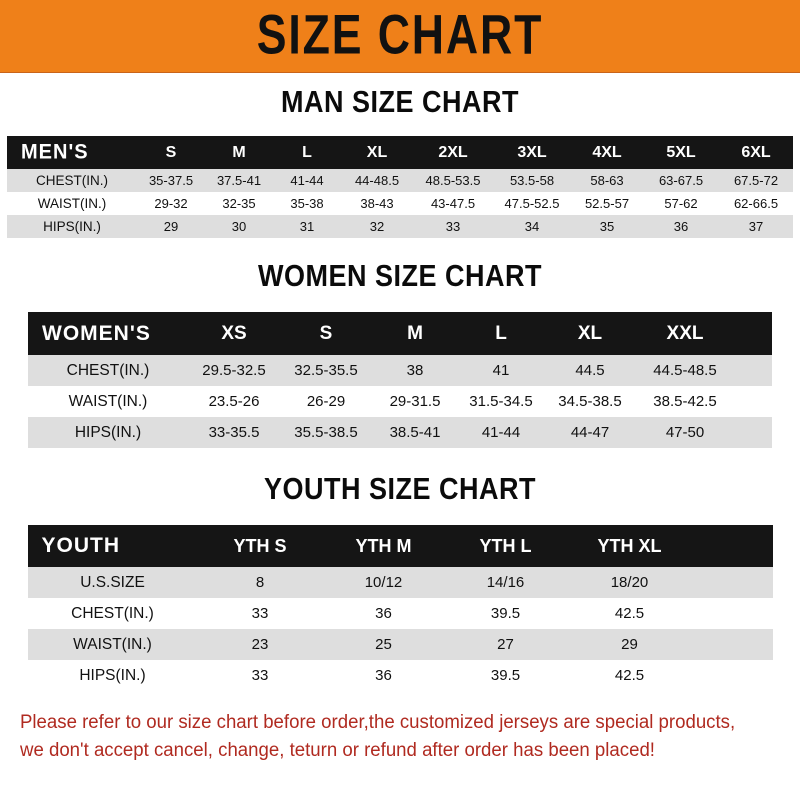  I want to click on men-header-row: MEN'S S M L XL 2XL 3XL 4XL 5XL 6XL, so click(400, 152).